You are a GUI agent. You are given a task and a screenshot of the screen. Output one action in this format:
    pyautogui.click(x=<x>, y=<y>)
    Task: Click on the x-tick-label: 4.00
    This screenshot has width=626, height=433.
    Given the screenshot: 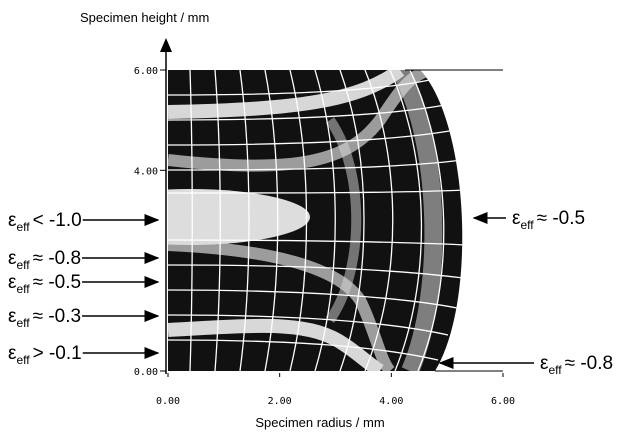 What is the action you would take?
    pyautogui.click(x=391, y=401)
    